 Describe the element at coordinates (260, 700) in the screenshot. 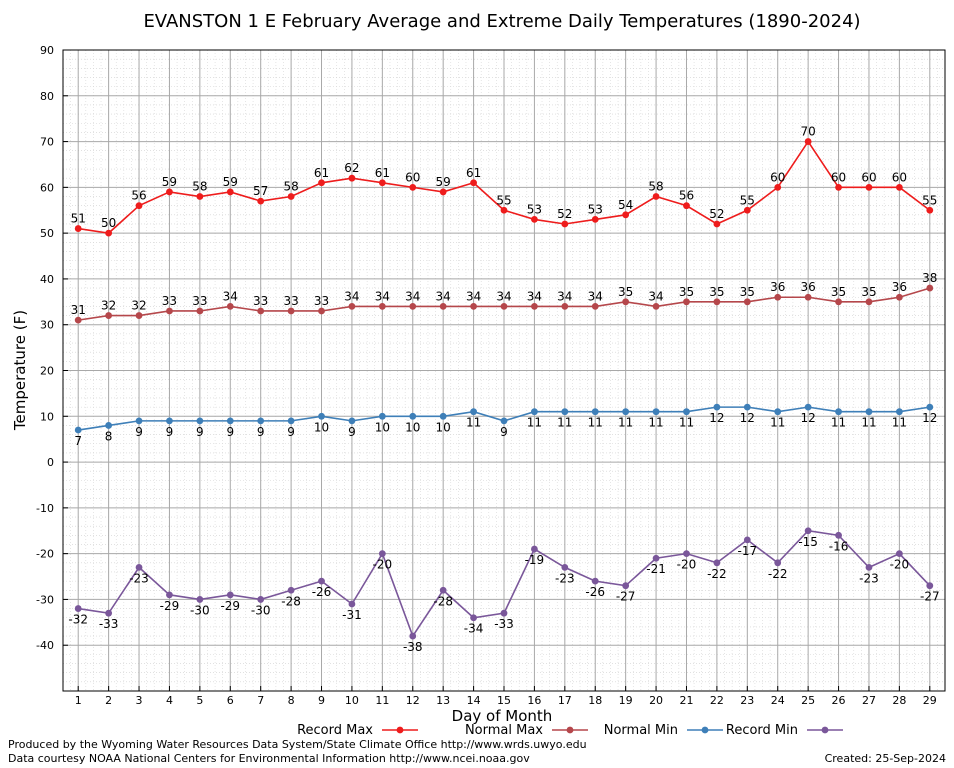

I see `x-tick-label: 7` at that location.